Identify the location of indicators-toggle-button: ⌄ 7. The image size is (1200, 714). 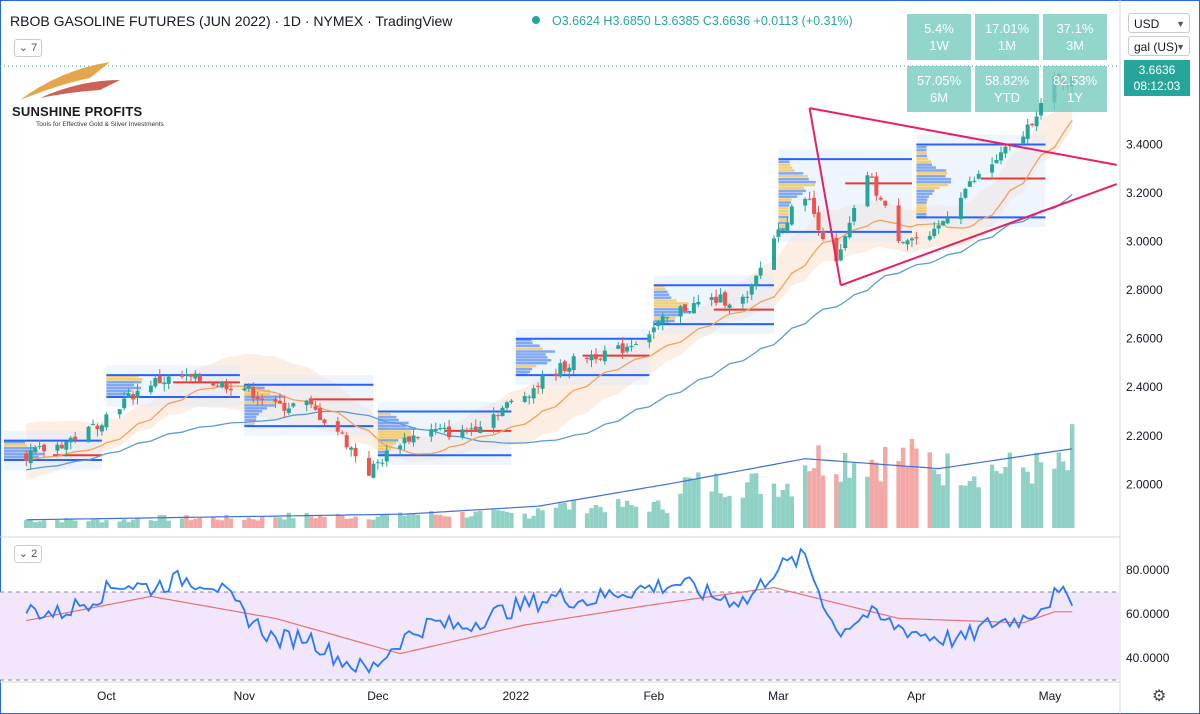
(28, 48).